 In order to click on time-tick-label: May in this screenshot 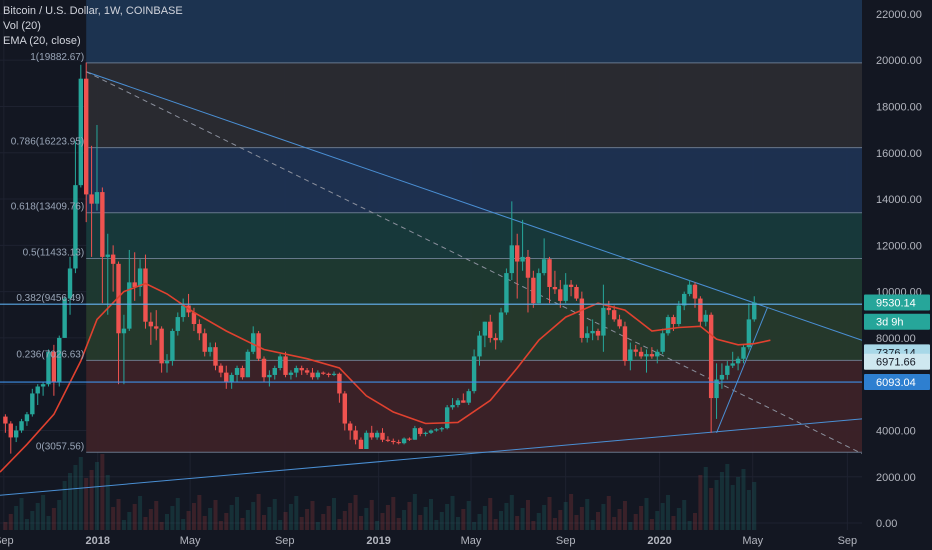, I will do `click(471, 541)`.